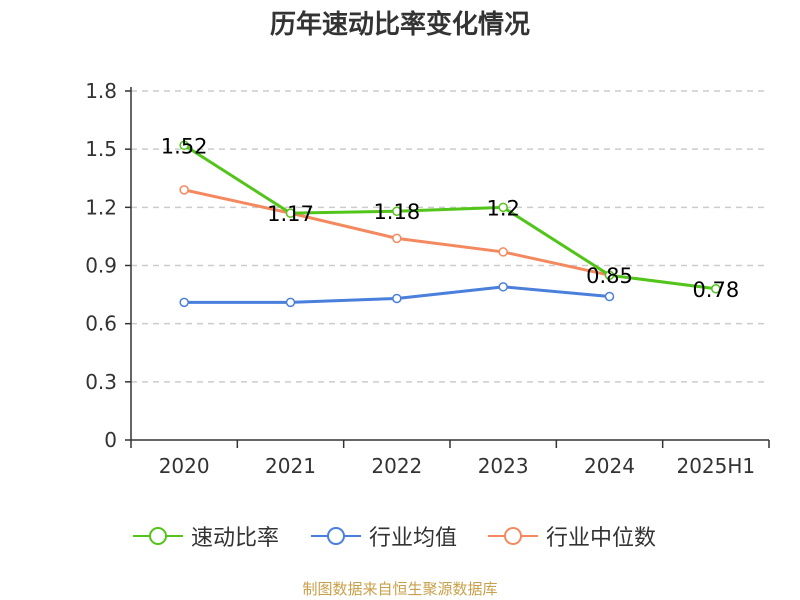 The height and width of the screenshot is (600, 800). I want to click on legend-label-industry-mean: 行业均值, so click(413, 538).